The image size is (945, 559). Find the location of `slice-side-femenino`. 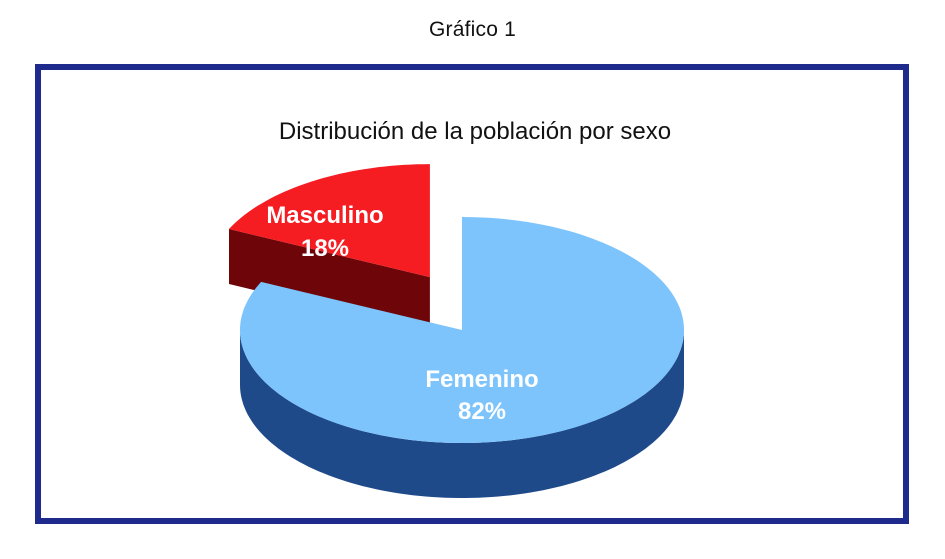

slice-side-femenino is located at coordinates (462, 414).